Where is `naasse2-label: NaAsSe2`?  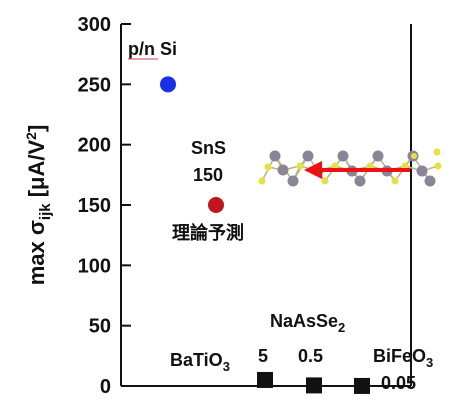
naasse2-label: NaAsSe2 is located at coordinates (307, 323).